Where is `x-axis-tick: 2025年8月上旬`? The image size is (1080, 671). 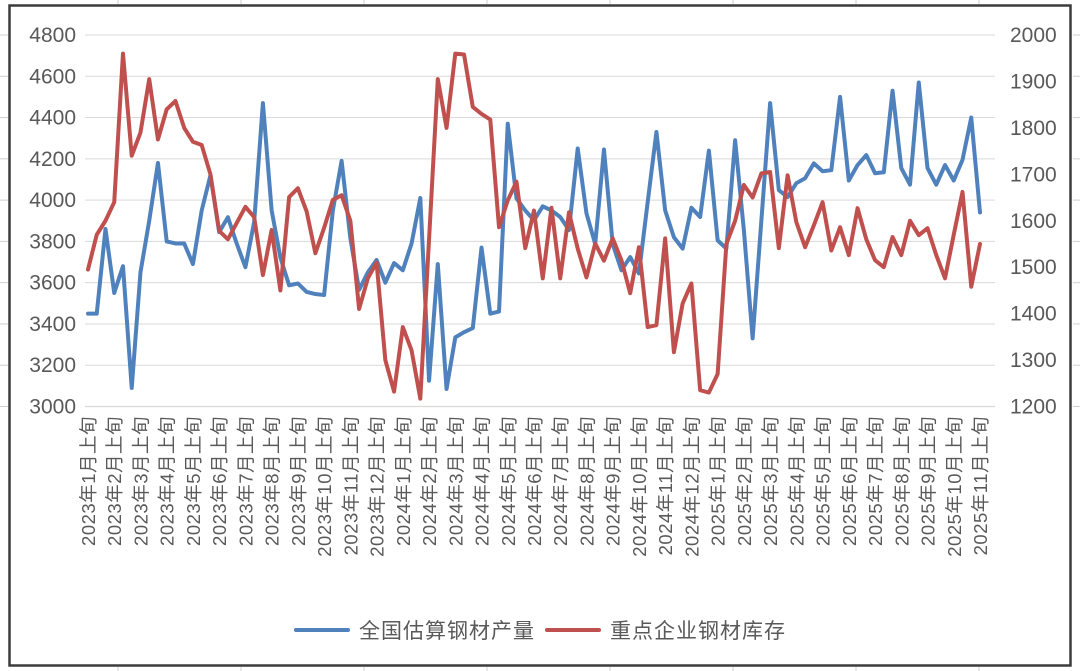
x-axis-tick: 2025年8月上旬 is located at coordinates (901, 481).